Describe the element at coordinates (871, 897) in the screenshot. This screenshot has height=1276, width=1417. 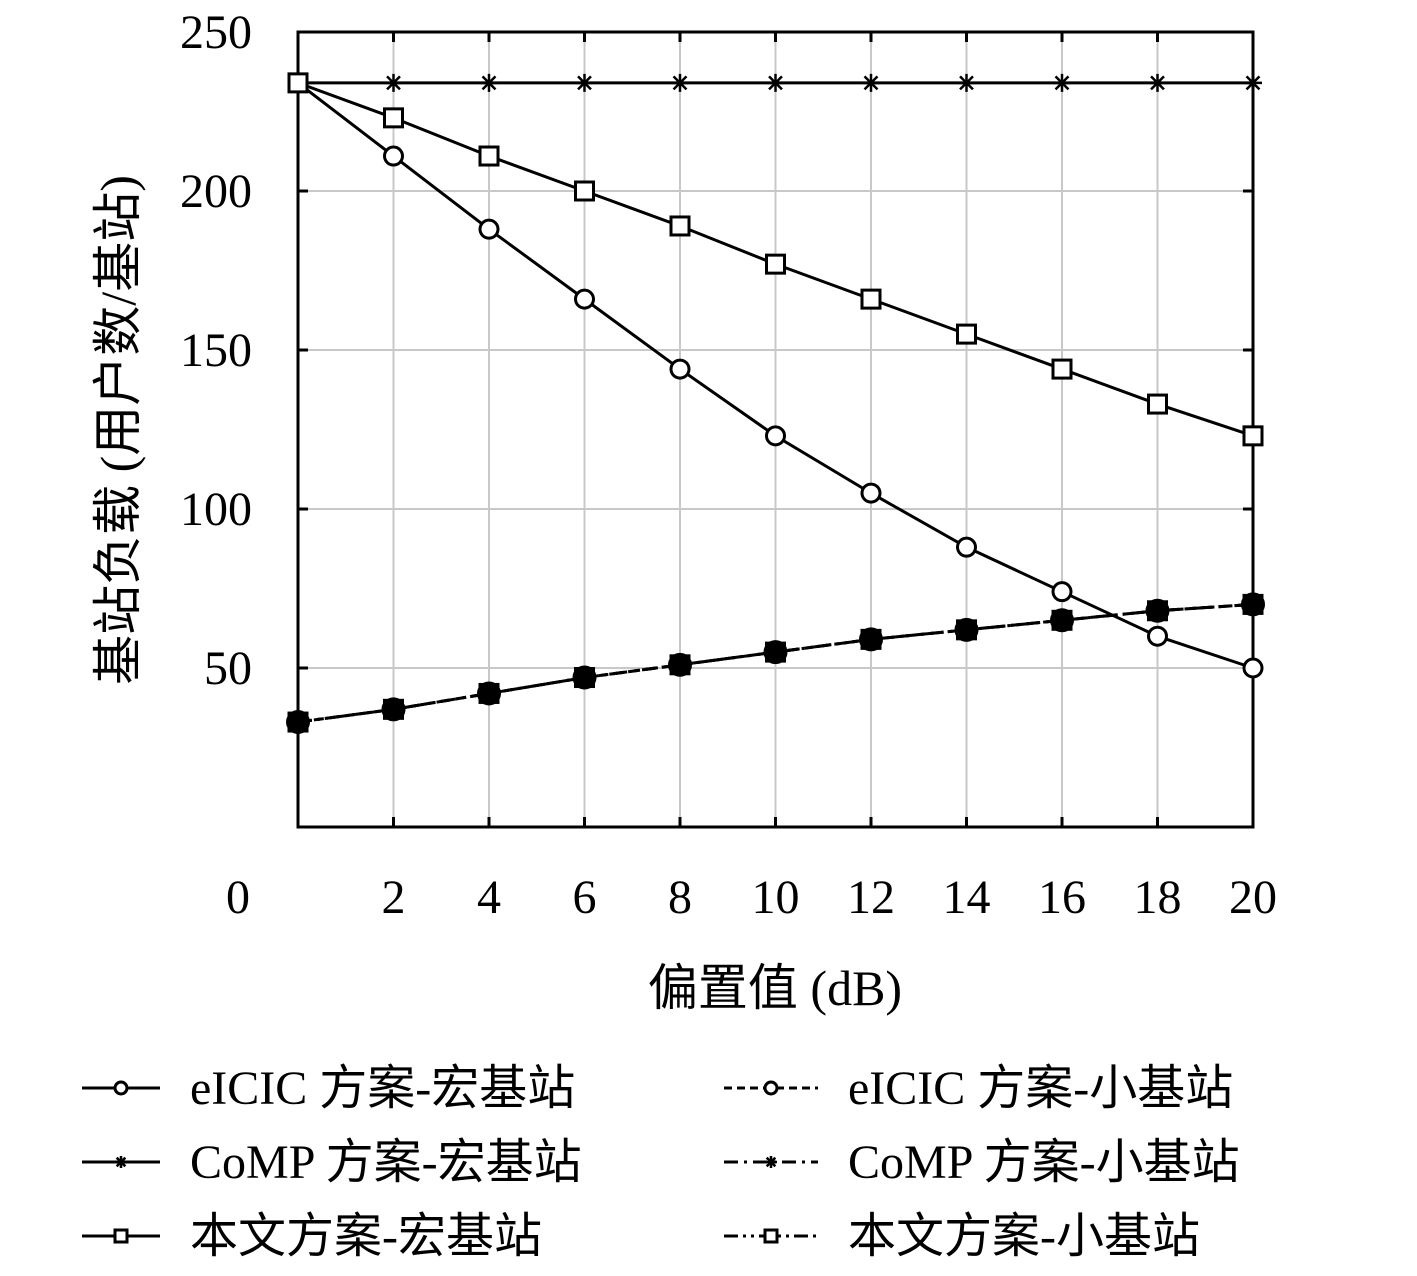
I see `x-tick-label: 12` at that location.